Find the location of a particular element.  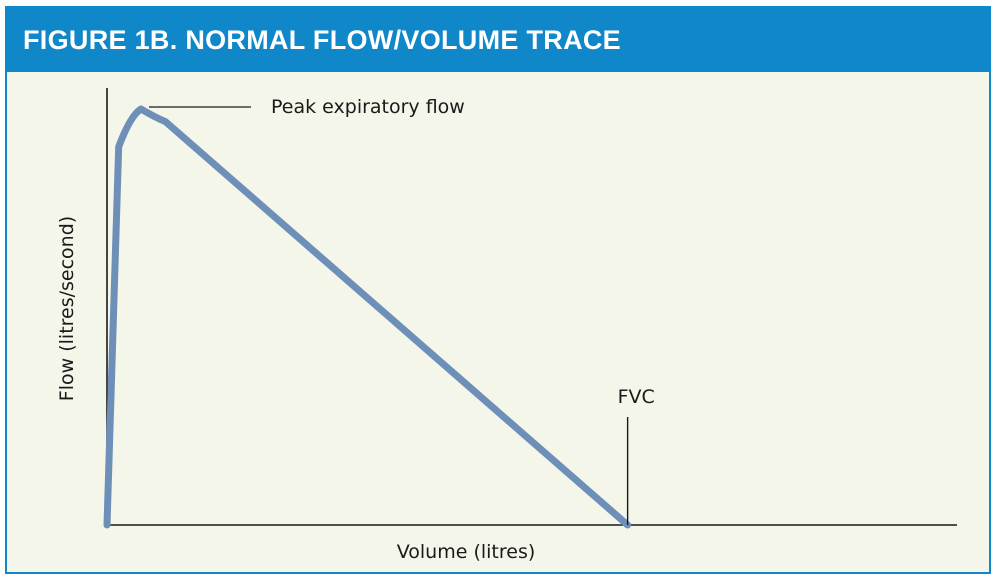

y-axis-label: Flow (litres/second) is located at coordinates (67, 308).